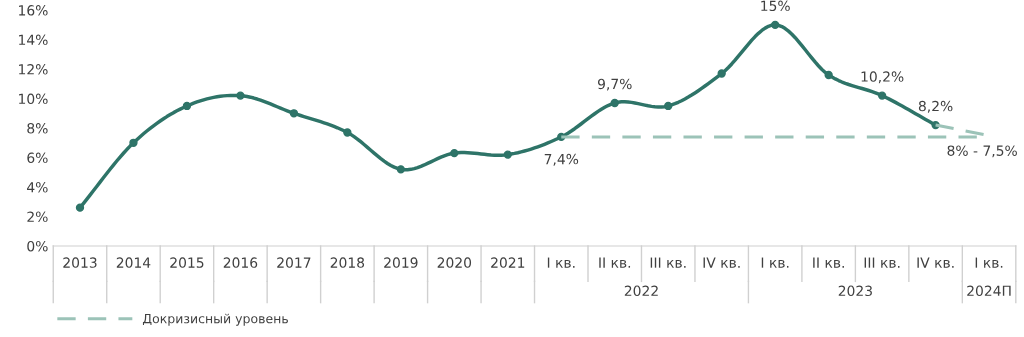  Describe the element at coordinates (37, 158) in the screenshot. I see `y-tick-label: 6%` at that location.